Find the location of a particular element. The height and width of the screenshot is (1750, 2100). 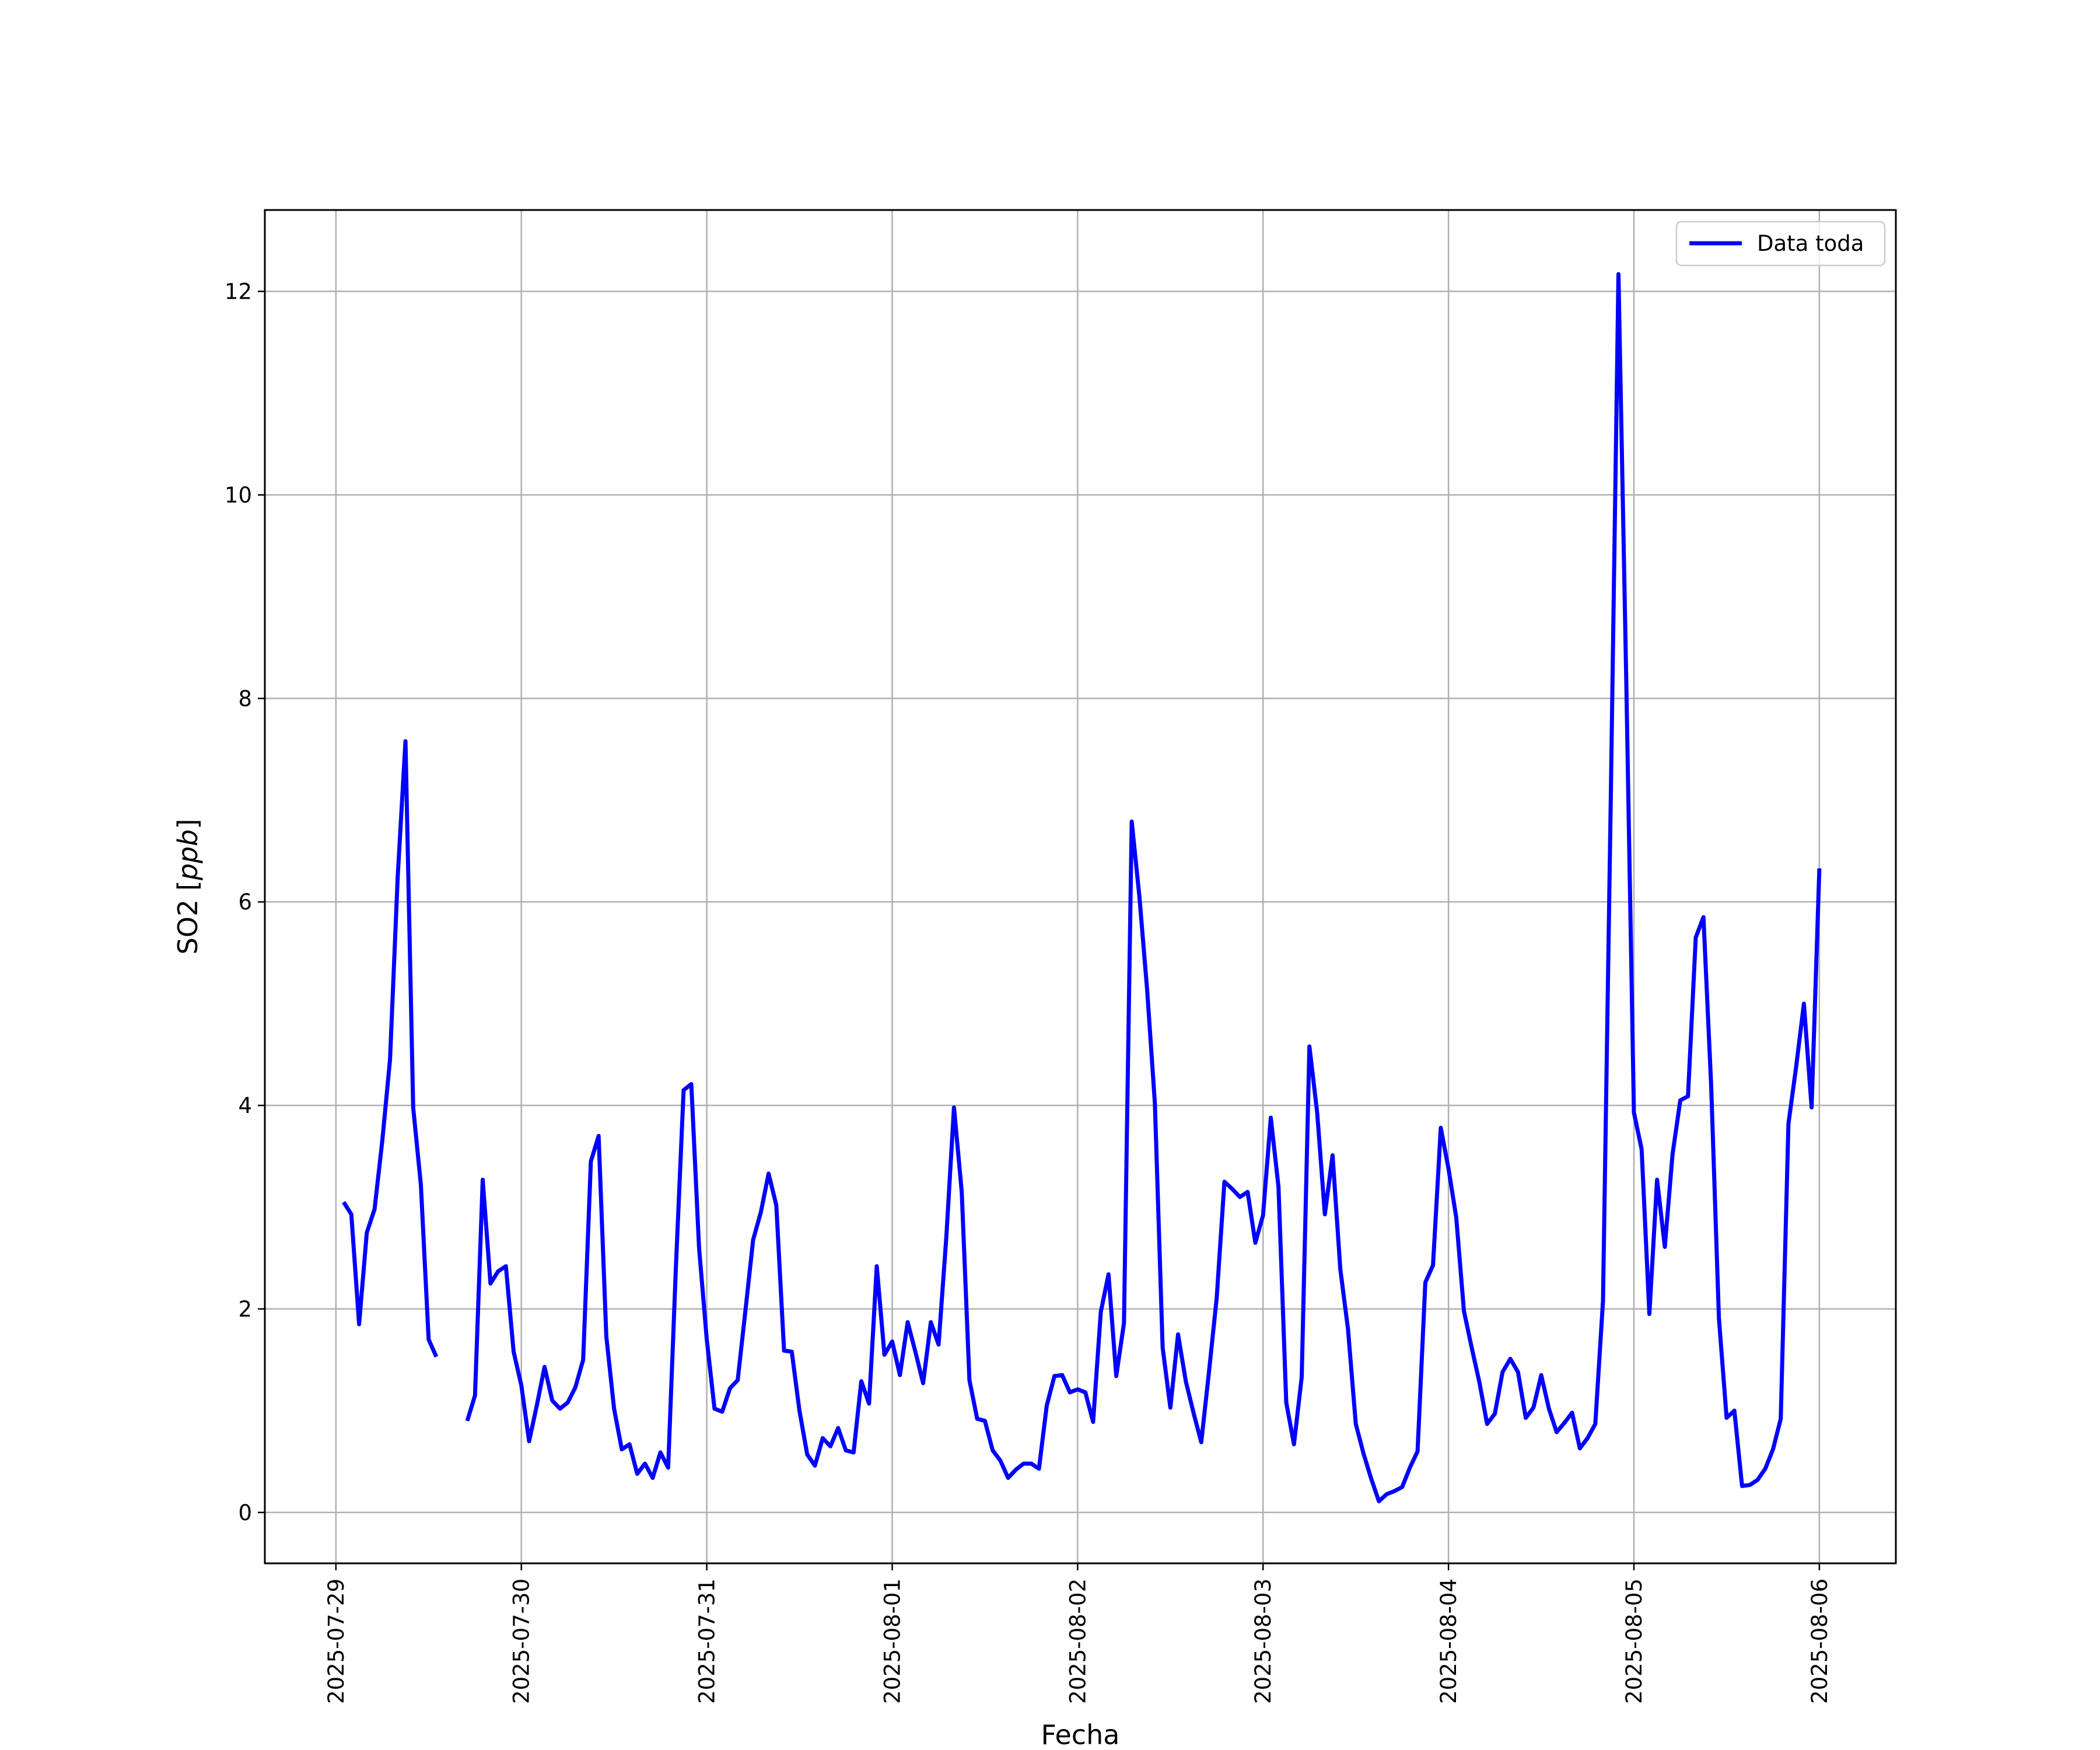

legend-label-data-toda: Data toda is located at coordinates (1810, 243).